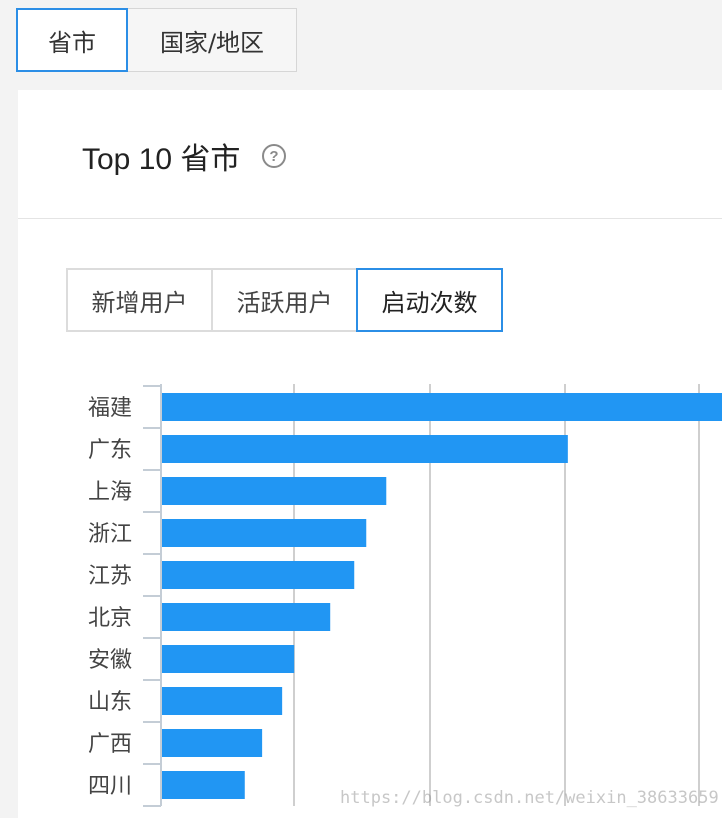 The width and height of the screenshot is (722, 818). What do you see at coordinates (161, 159) in the screenshot?
I see `card-title: Top 10 省市` at bounding box center [161, 159].